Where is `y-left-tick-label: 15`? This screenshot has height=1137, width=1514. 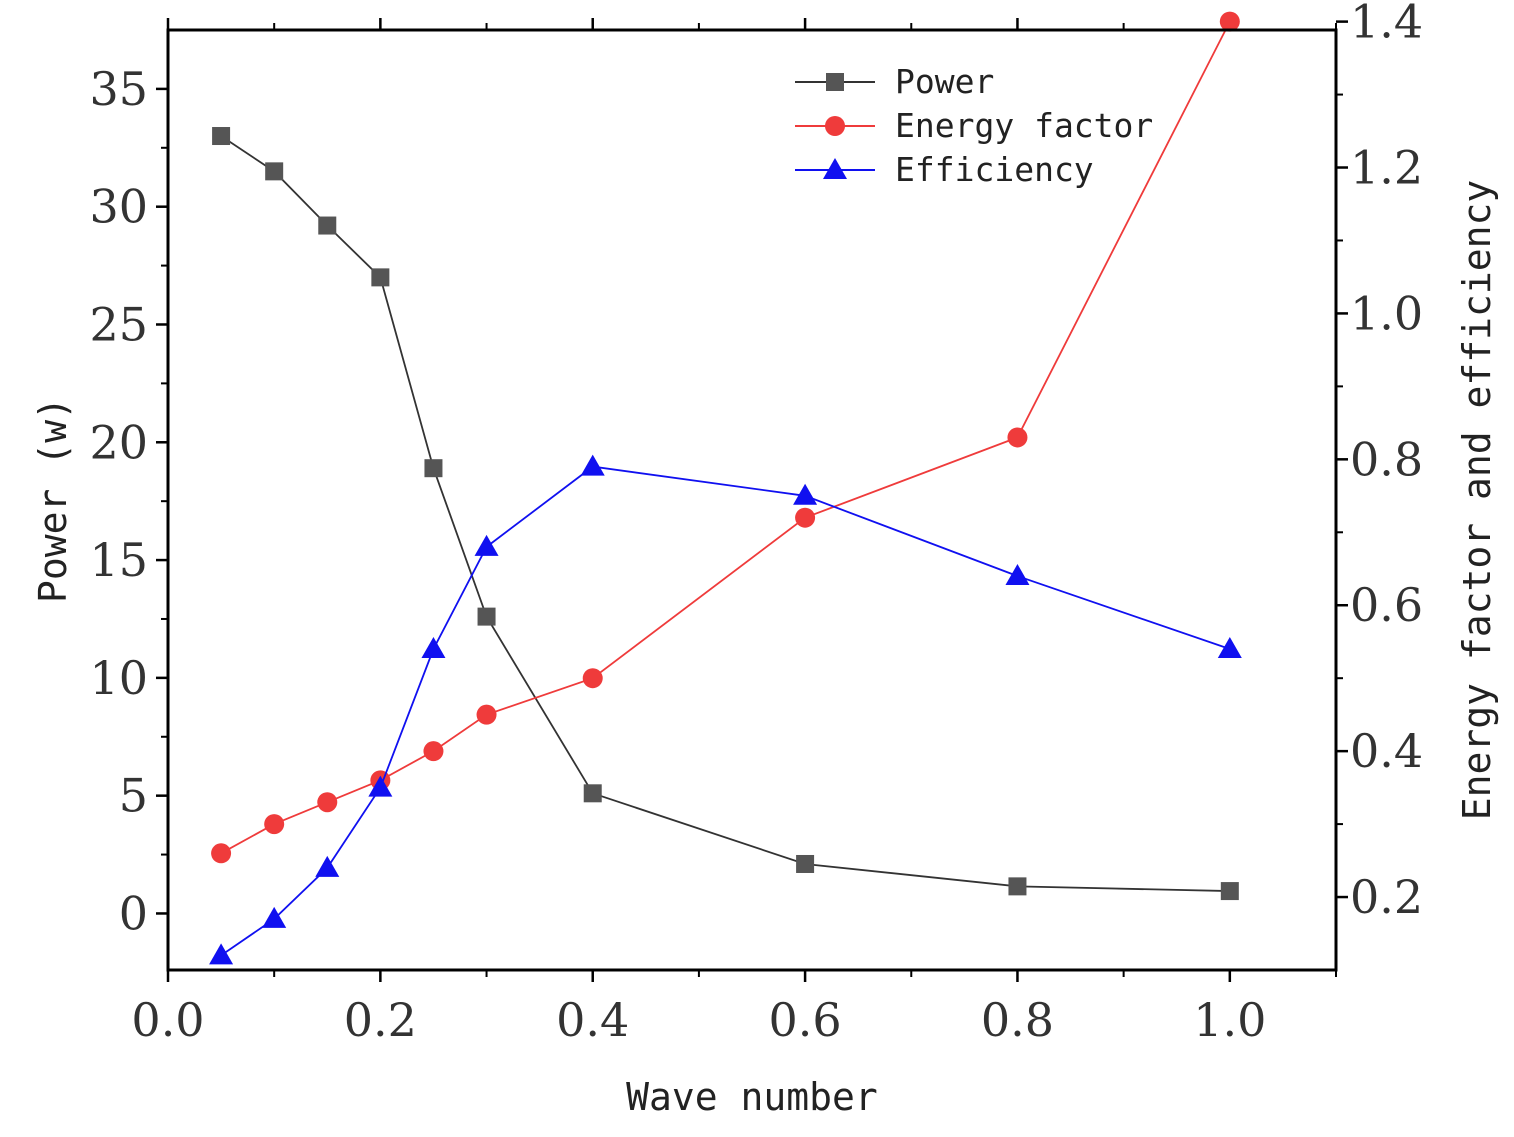
y-left-tick-label: 15 is located at coordinates (118, 560).